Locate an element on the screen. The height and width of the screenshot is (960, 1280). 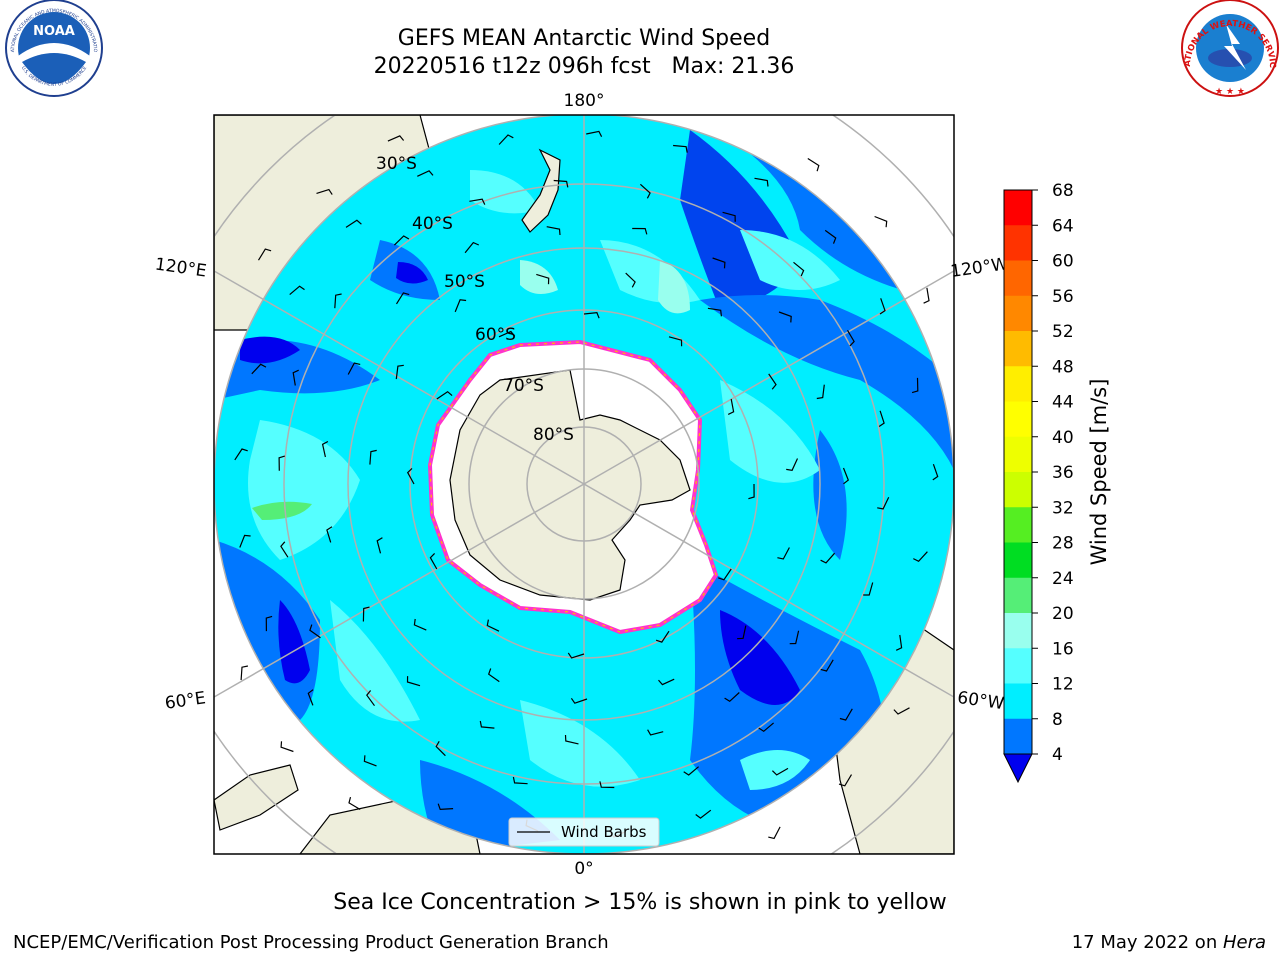
antarctica-land is located at coordinates (570, 485).